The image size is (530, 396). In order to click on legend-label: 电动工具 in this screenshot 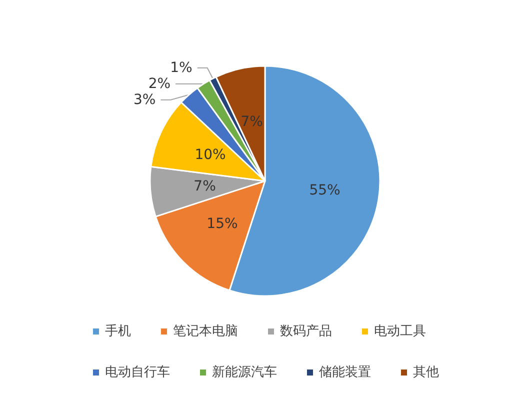, I will do `click(400, 331)`.